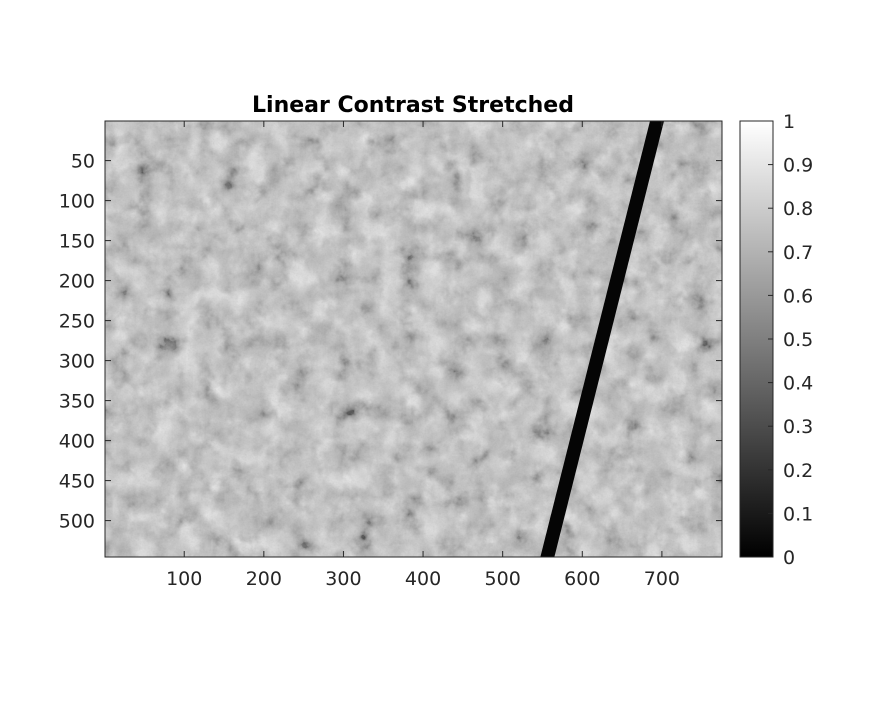 This screenshot has width=891, height=703. What do you see at coordinates (77, 522) in the screenshot?
I see `y-tick-label: 500` at bounding box center [77, 522].